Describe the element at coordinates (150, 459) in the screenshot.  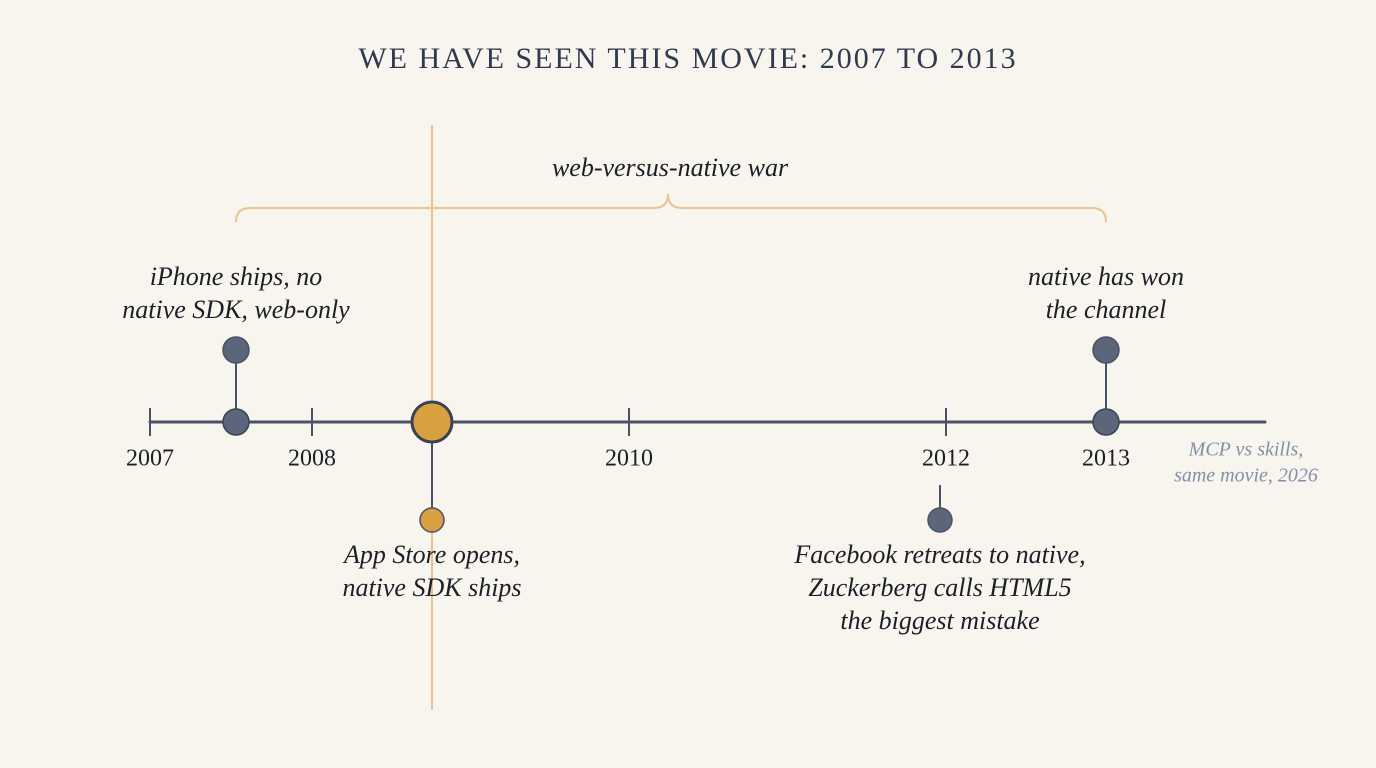
I see `year-label: 2007` at that location.